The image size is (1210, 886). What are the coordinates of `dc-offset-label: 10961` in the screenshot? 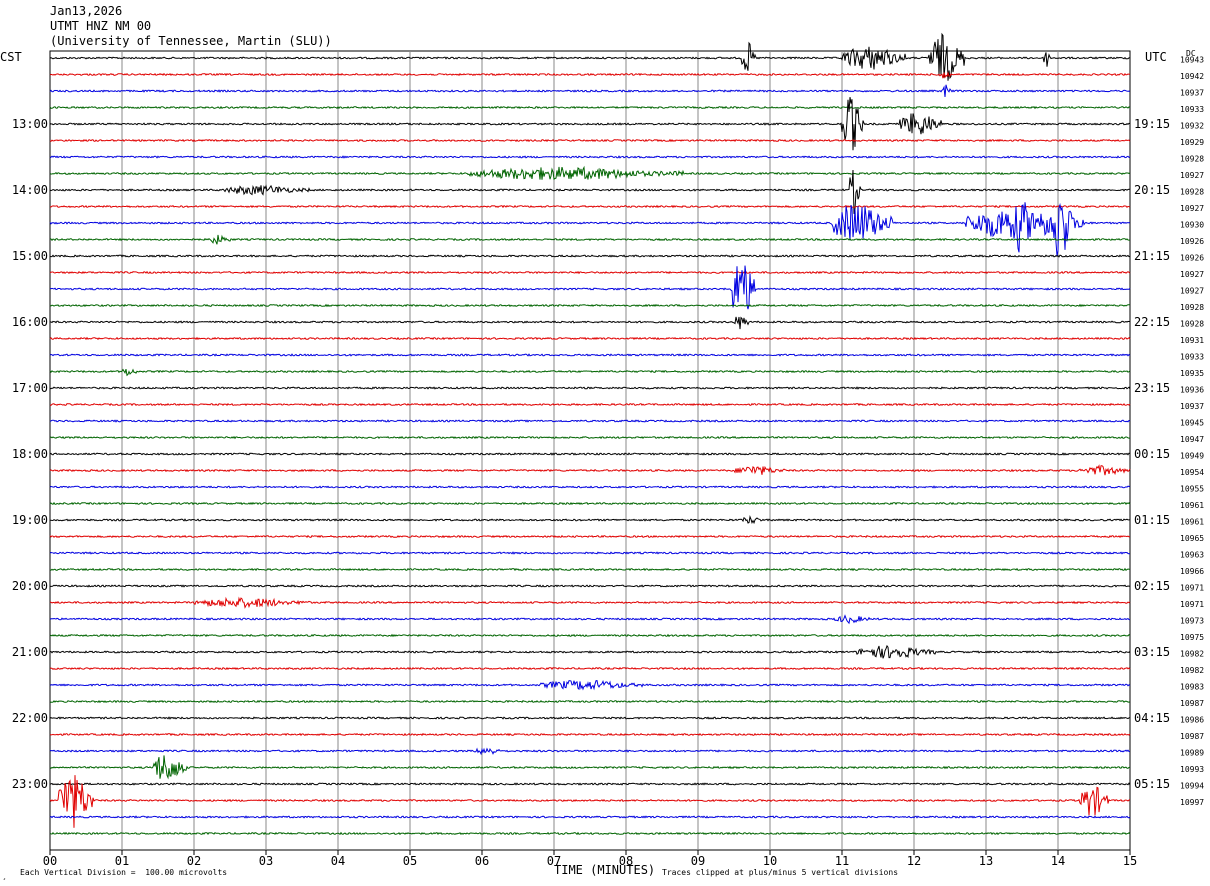 It's located at (1192, 522).